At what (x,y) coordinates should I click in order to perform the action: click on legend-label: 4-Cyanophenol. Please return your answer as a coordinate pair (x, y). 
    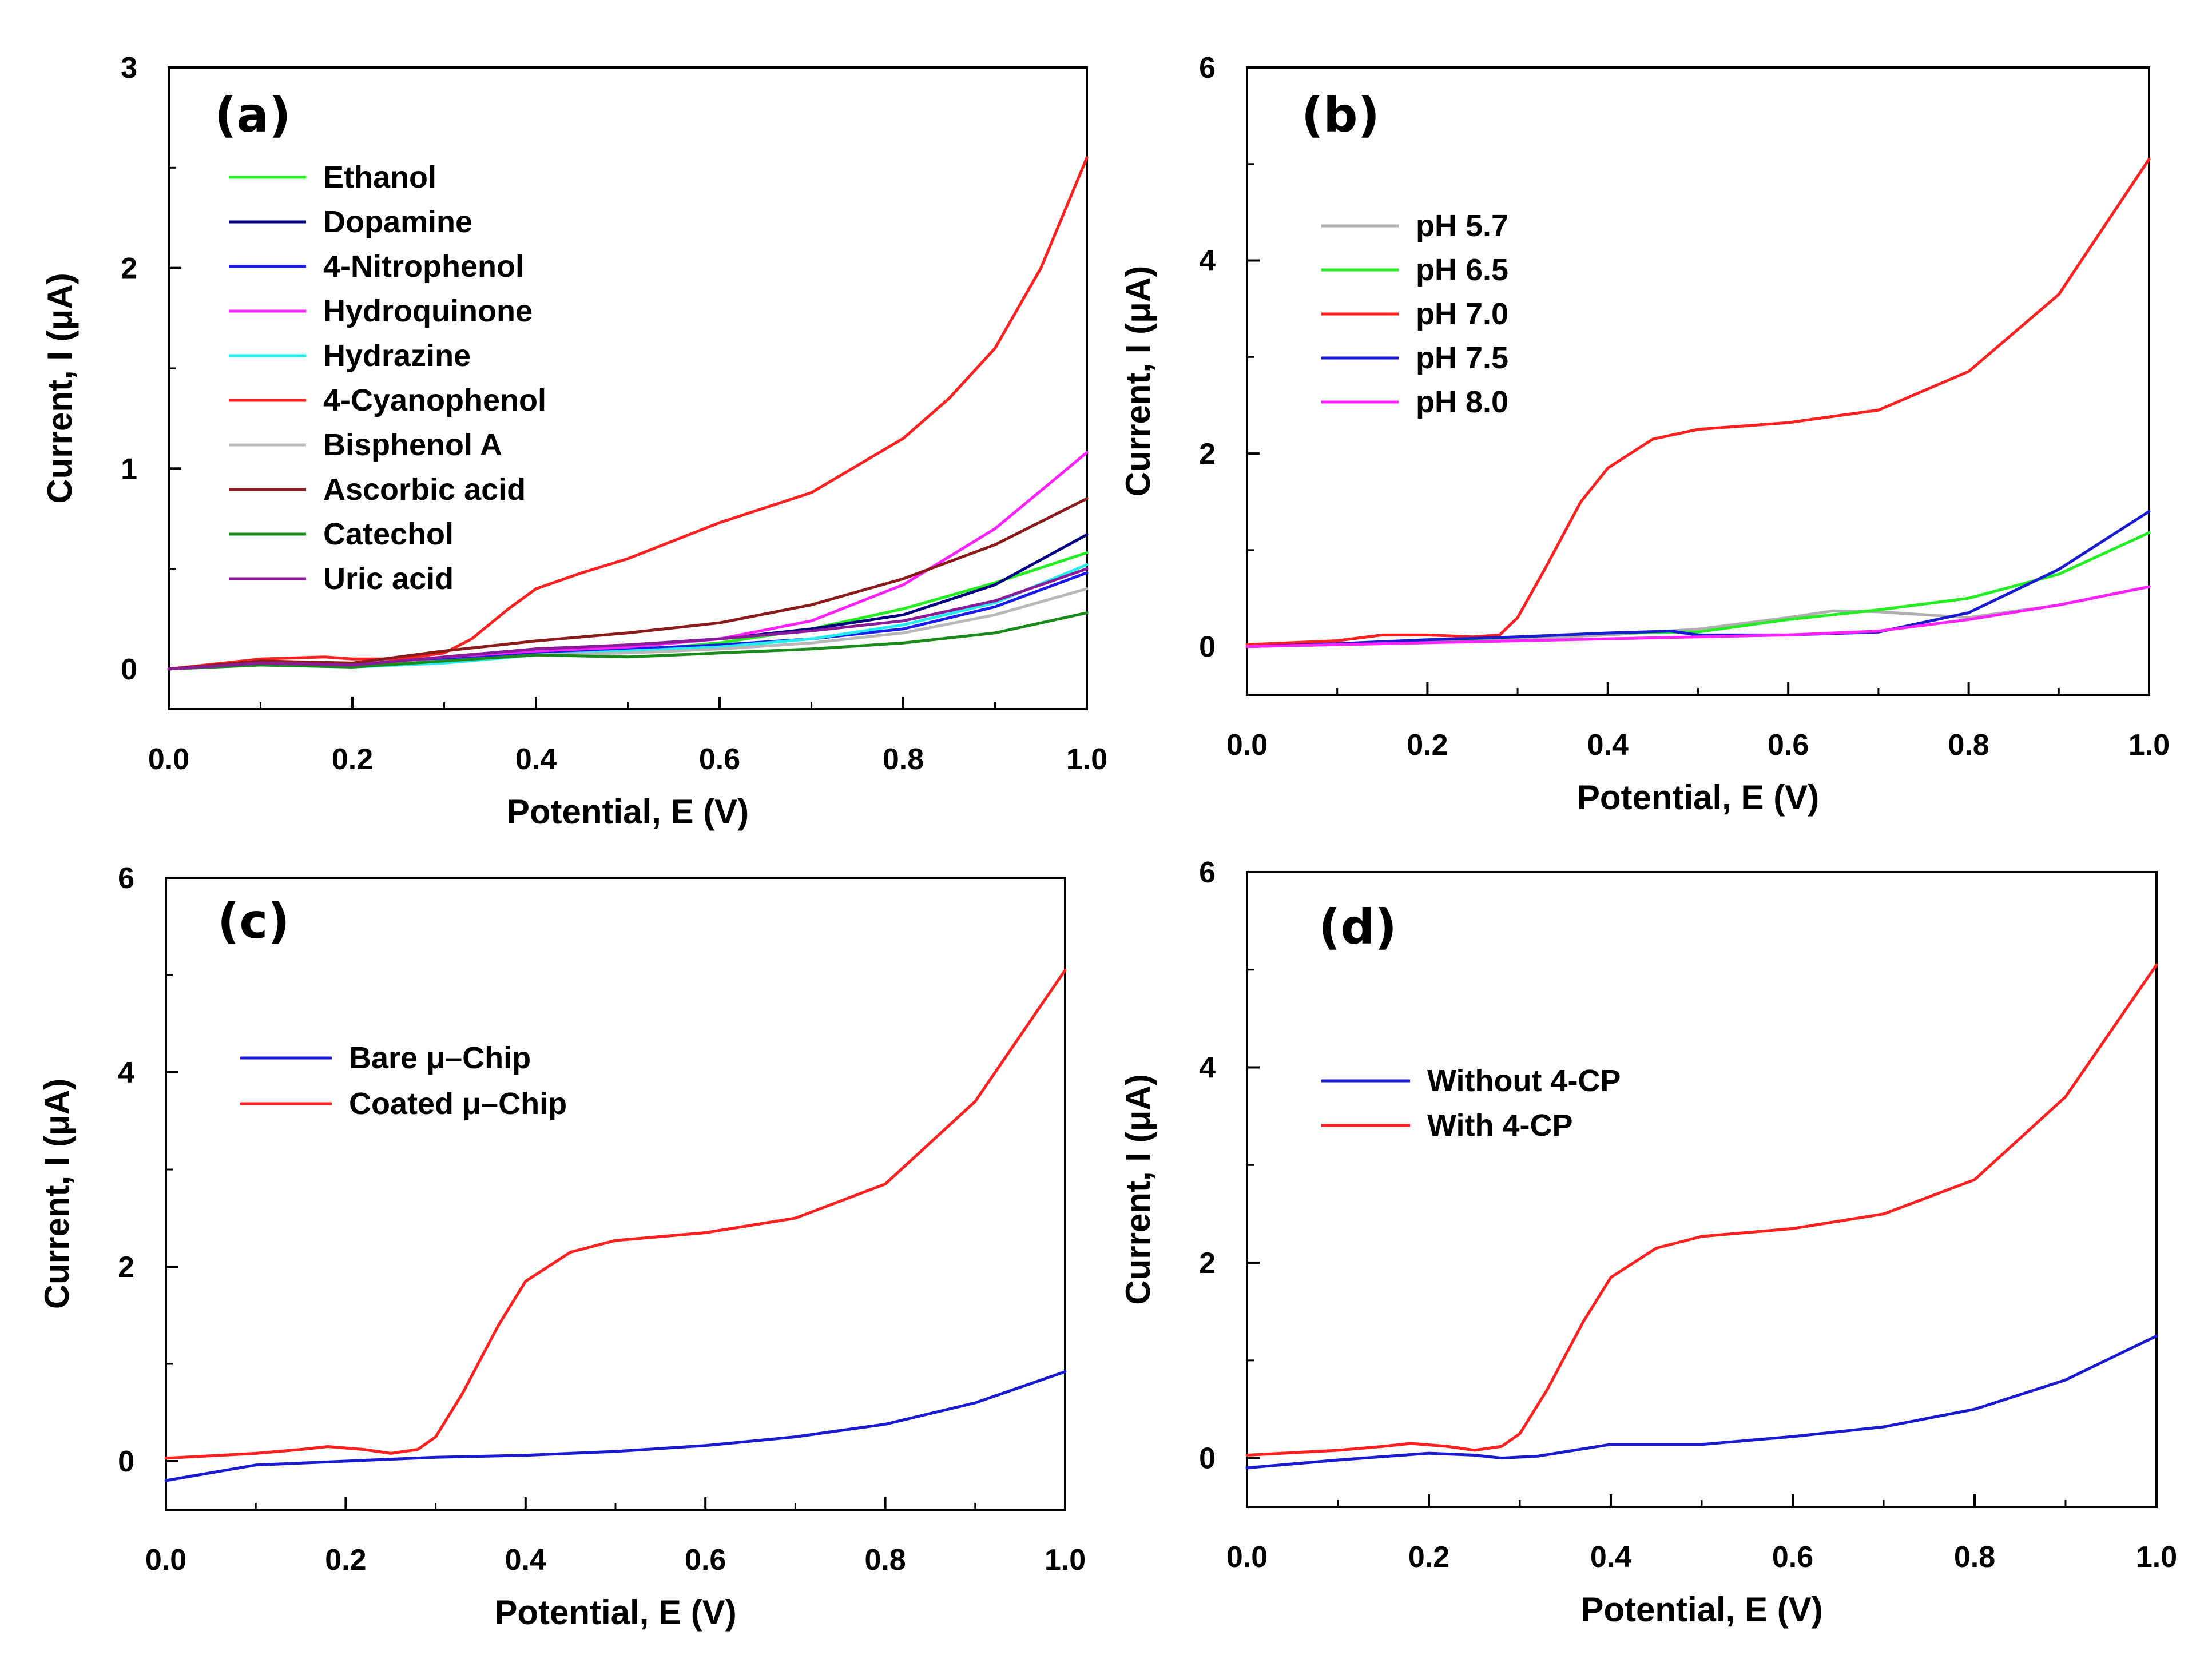
    Looking at the image, I should click on (434, 400).